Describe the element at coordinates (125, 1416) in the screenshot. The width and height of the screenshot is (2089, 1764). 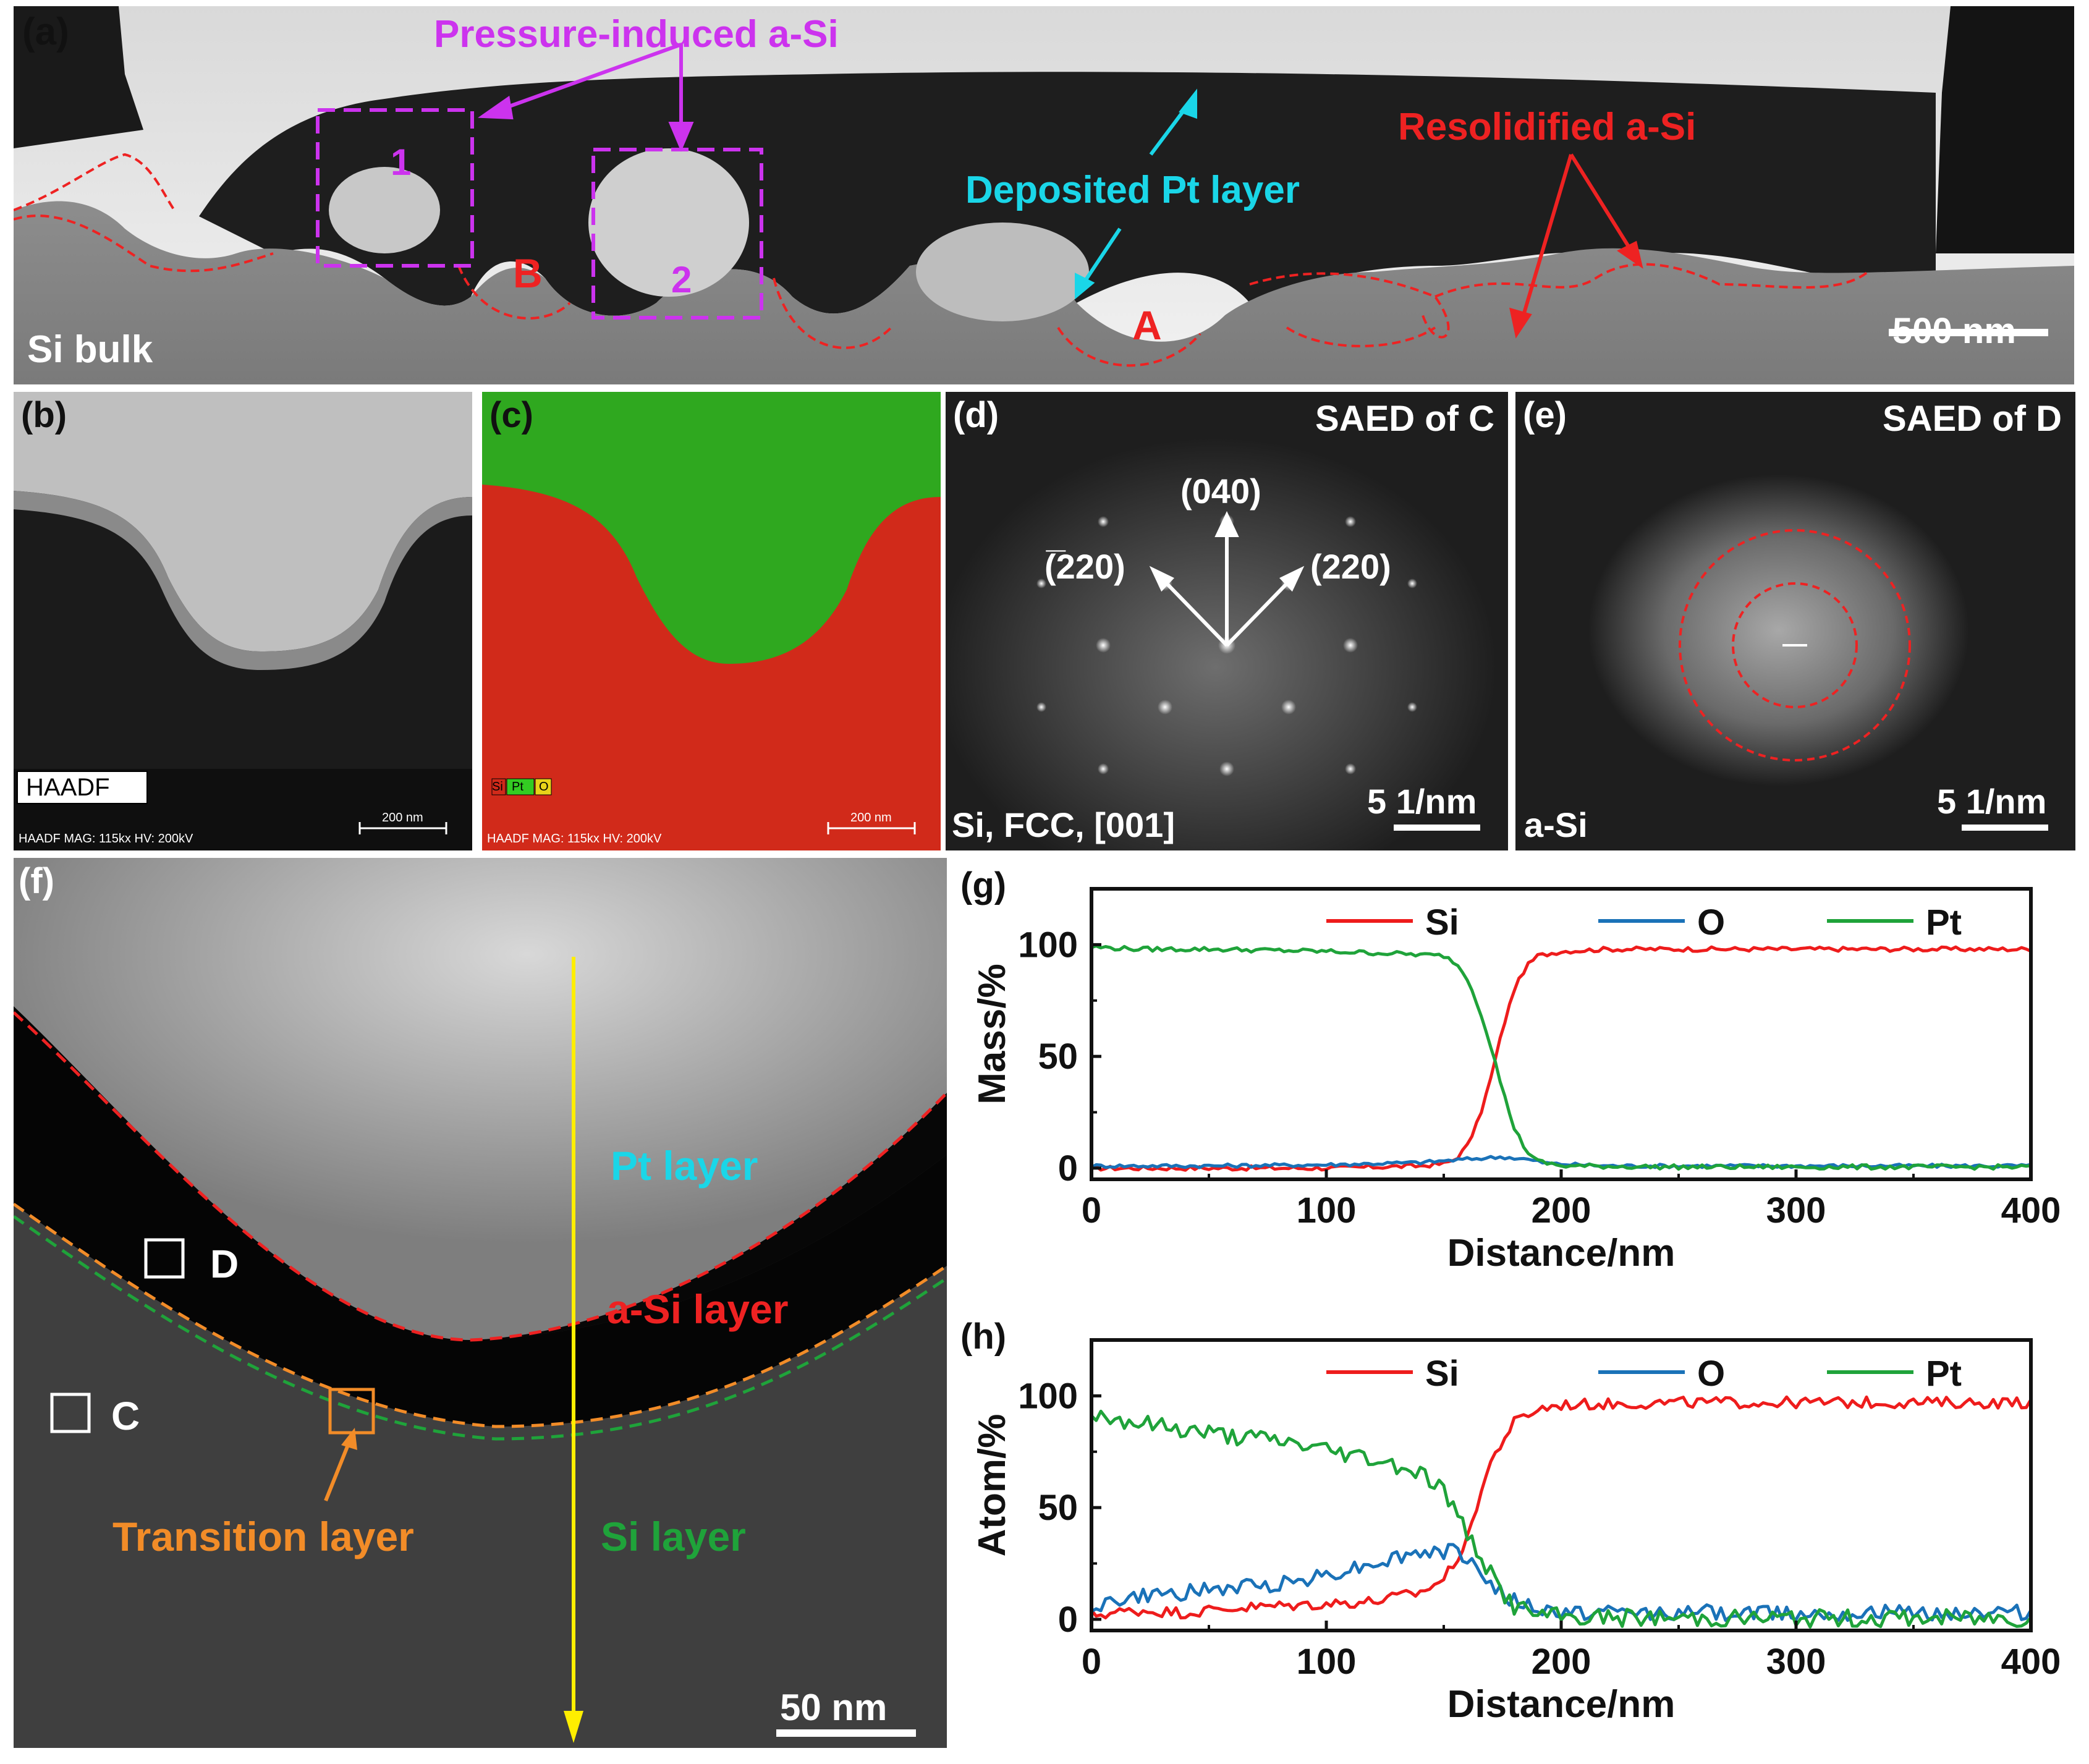
I see `box-c-label: C` at that location.